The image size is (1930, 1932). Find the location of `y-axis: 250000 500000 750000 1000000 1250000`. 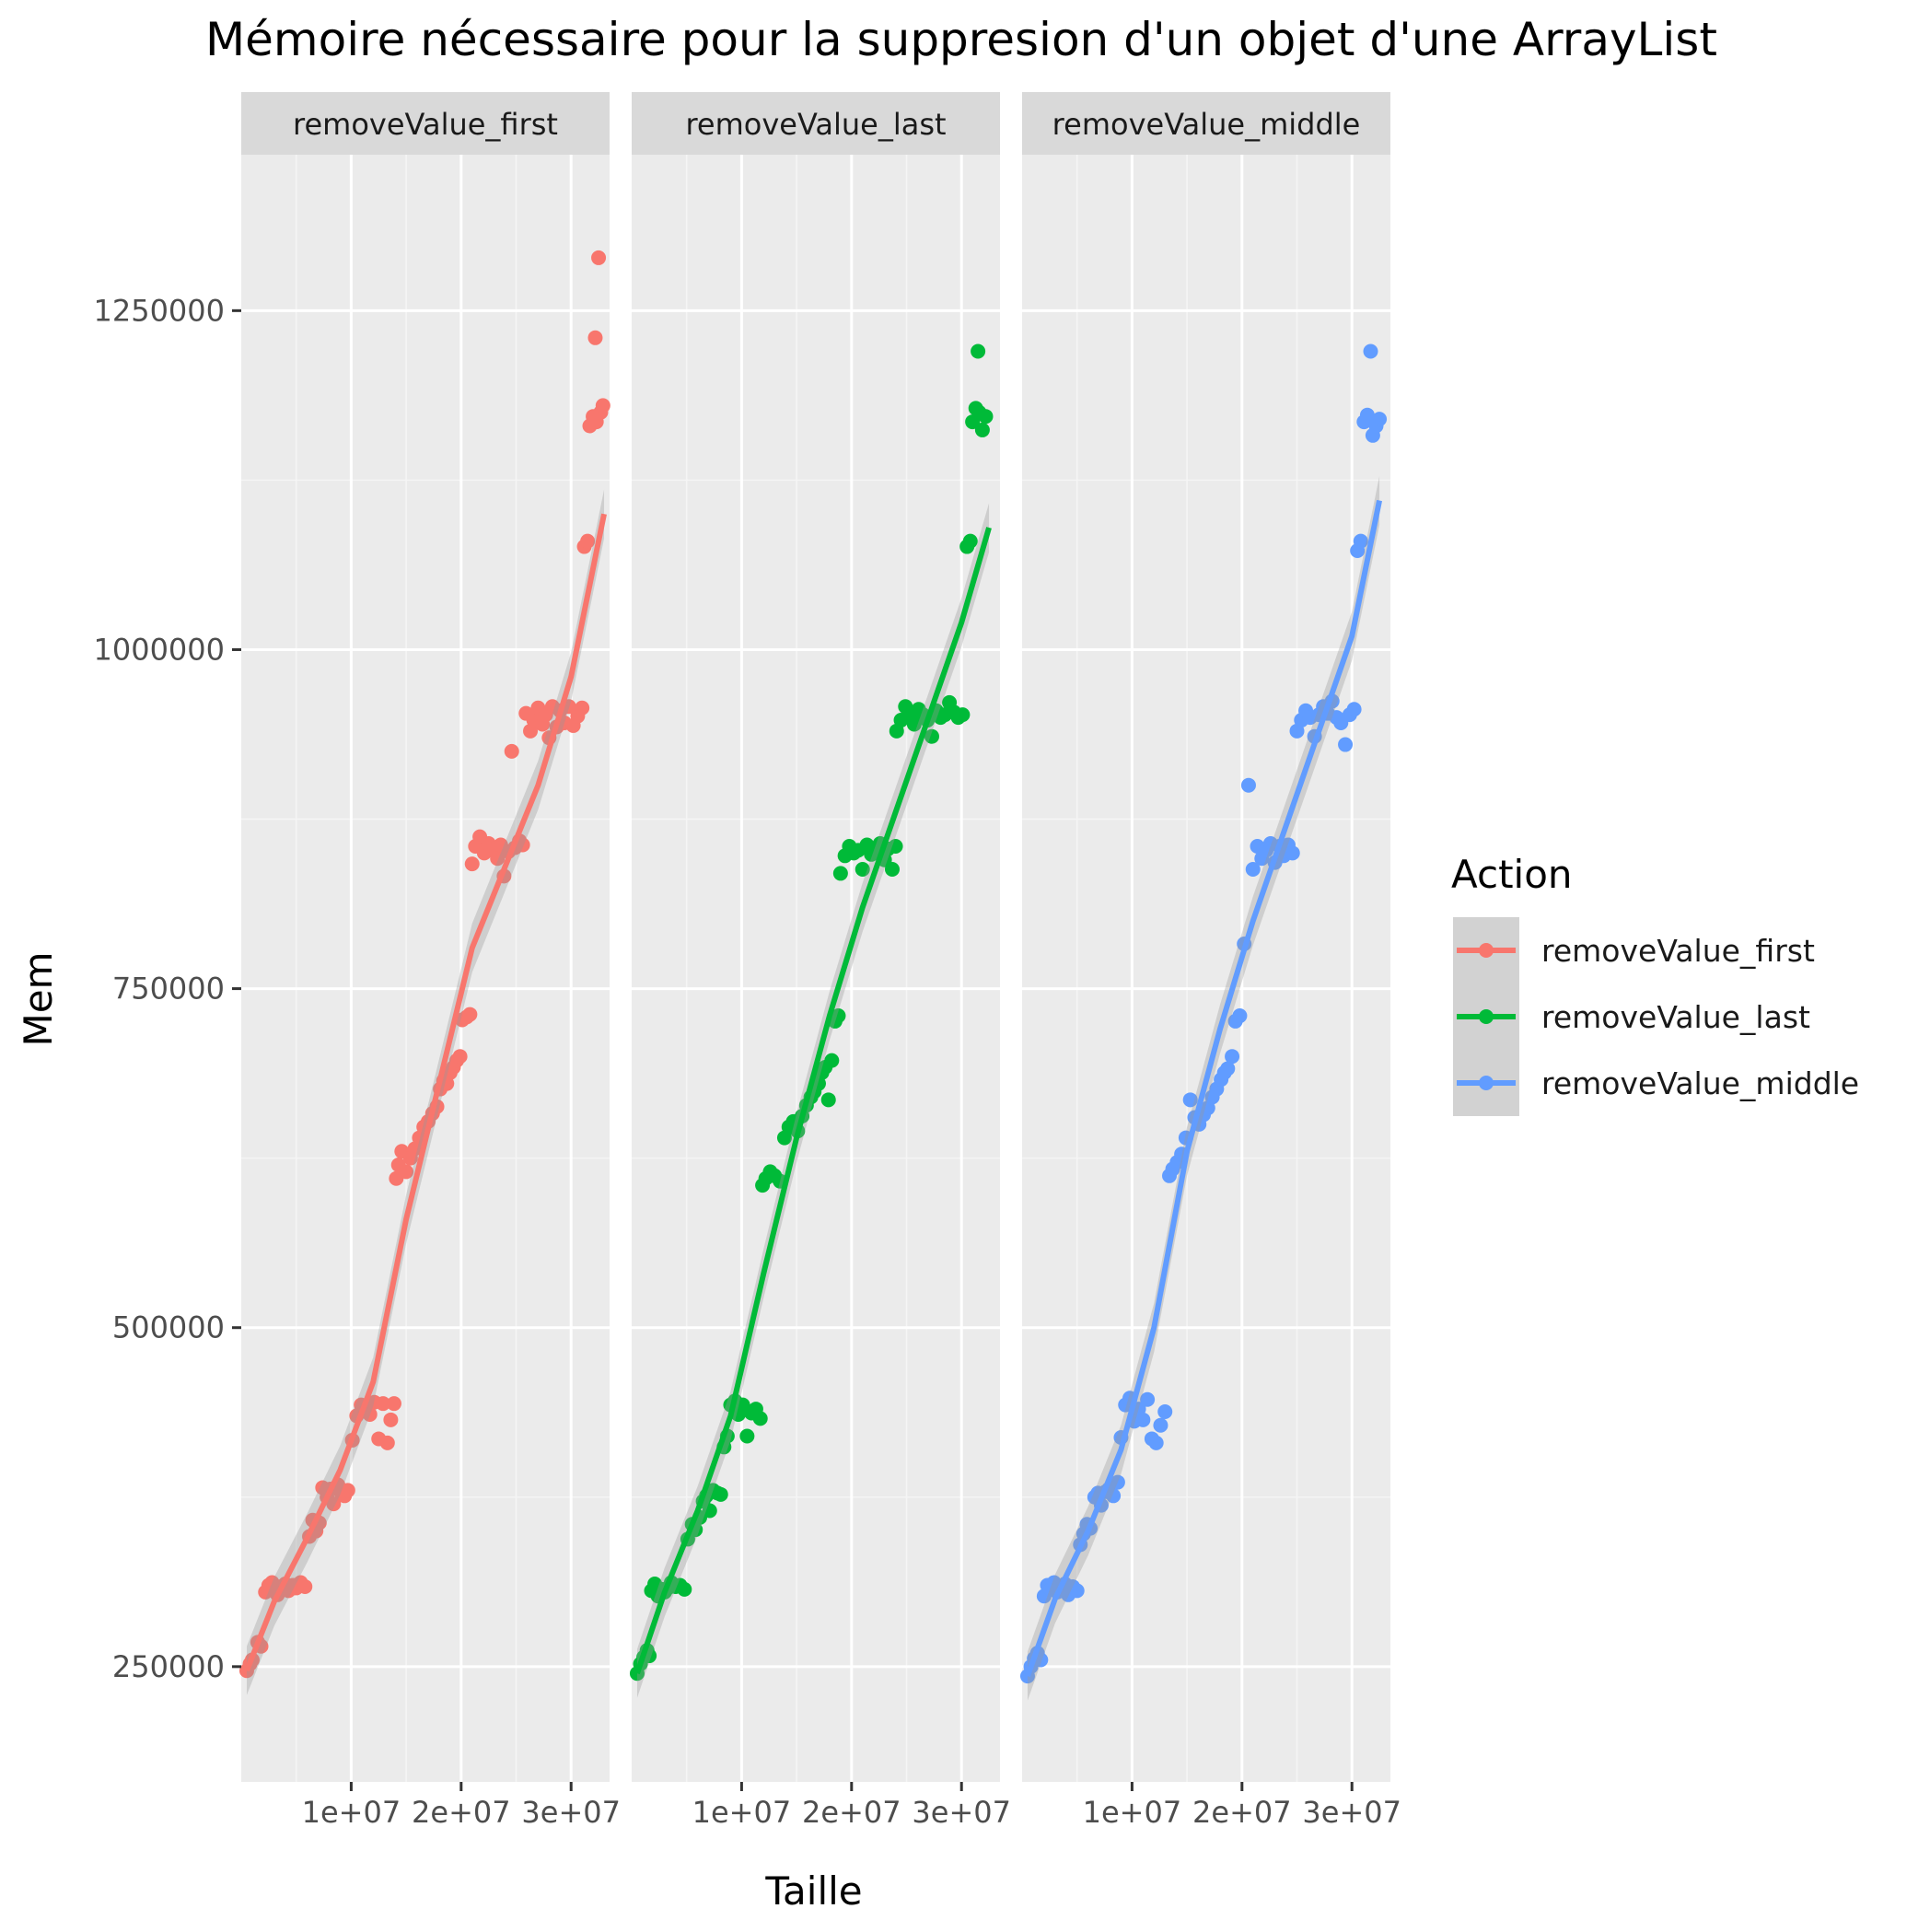

y-axis: 250000 500000 750000 1000000 1250000 is located at coordinates (167, 988).